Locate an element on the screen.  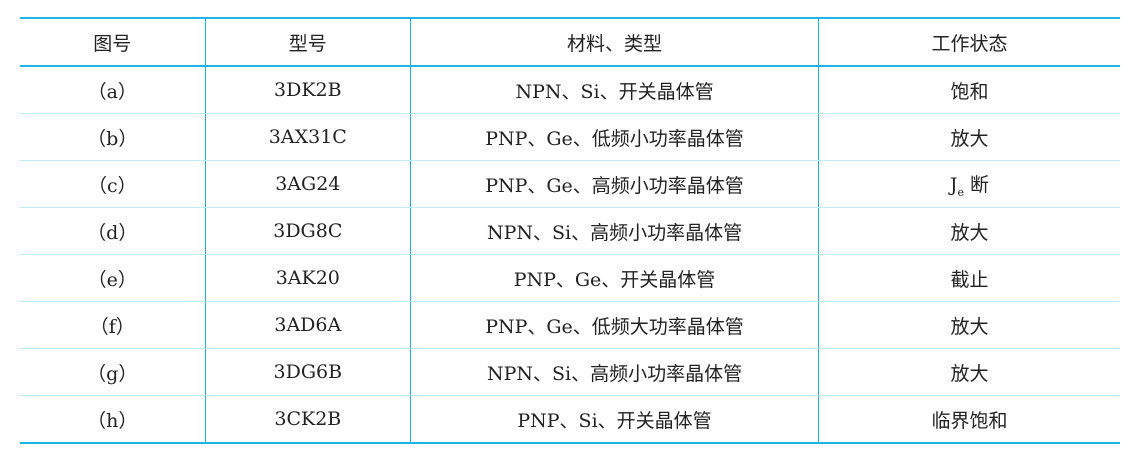
table-cell: （f） is located at coordinates (113, 325).